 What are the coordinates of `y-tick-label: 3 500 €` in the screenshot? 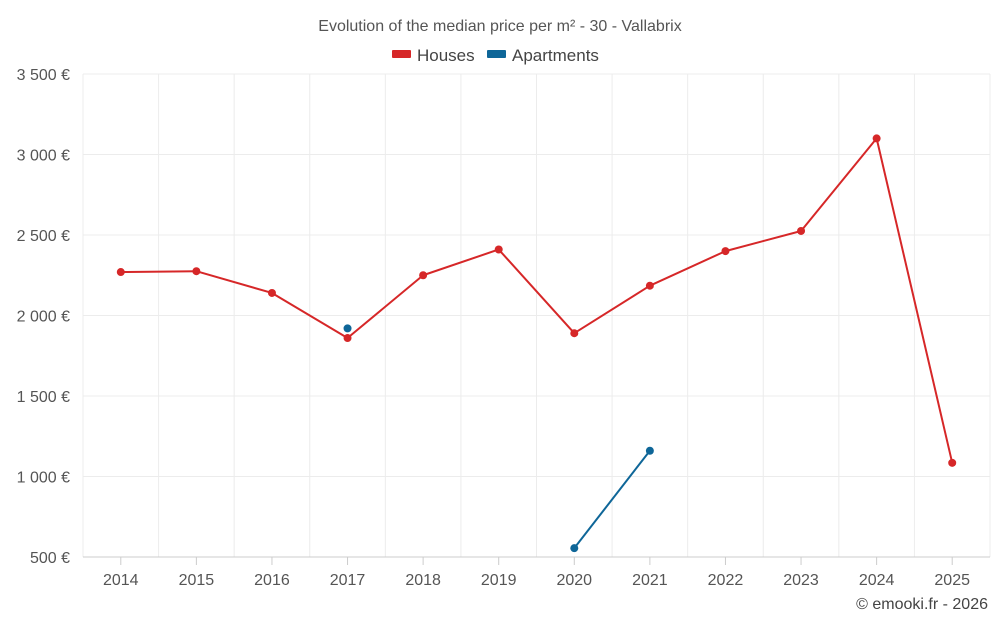 It's located at (43, 75).